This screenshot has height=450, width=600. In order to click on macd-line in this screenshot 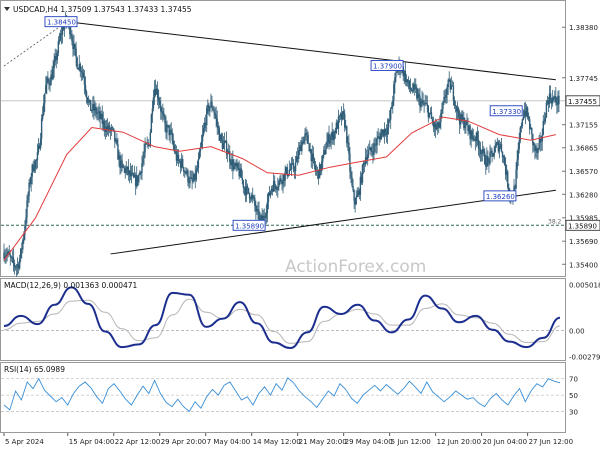, I will do `click(282, 318)`.